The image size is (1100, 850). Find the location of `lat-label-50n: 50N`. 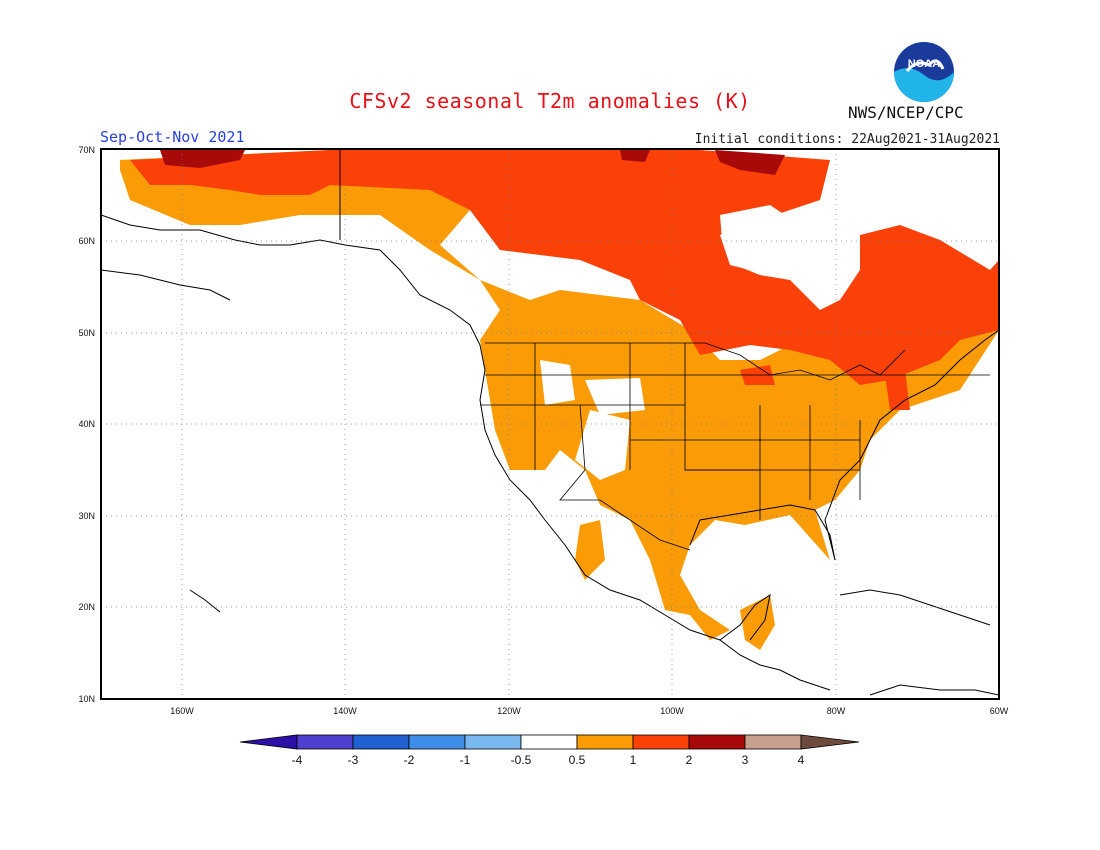

lat-label-50n: 50N is located at coordinates (86, 333).